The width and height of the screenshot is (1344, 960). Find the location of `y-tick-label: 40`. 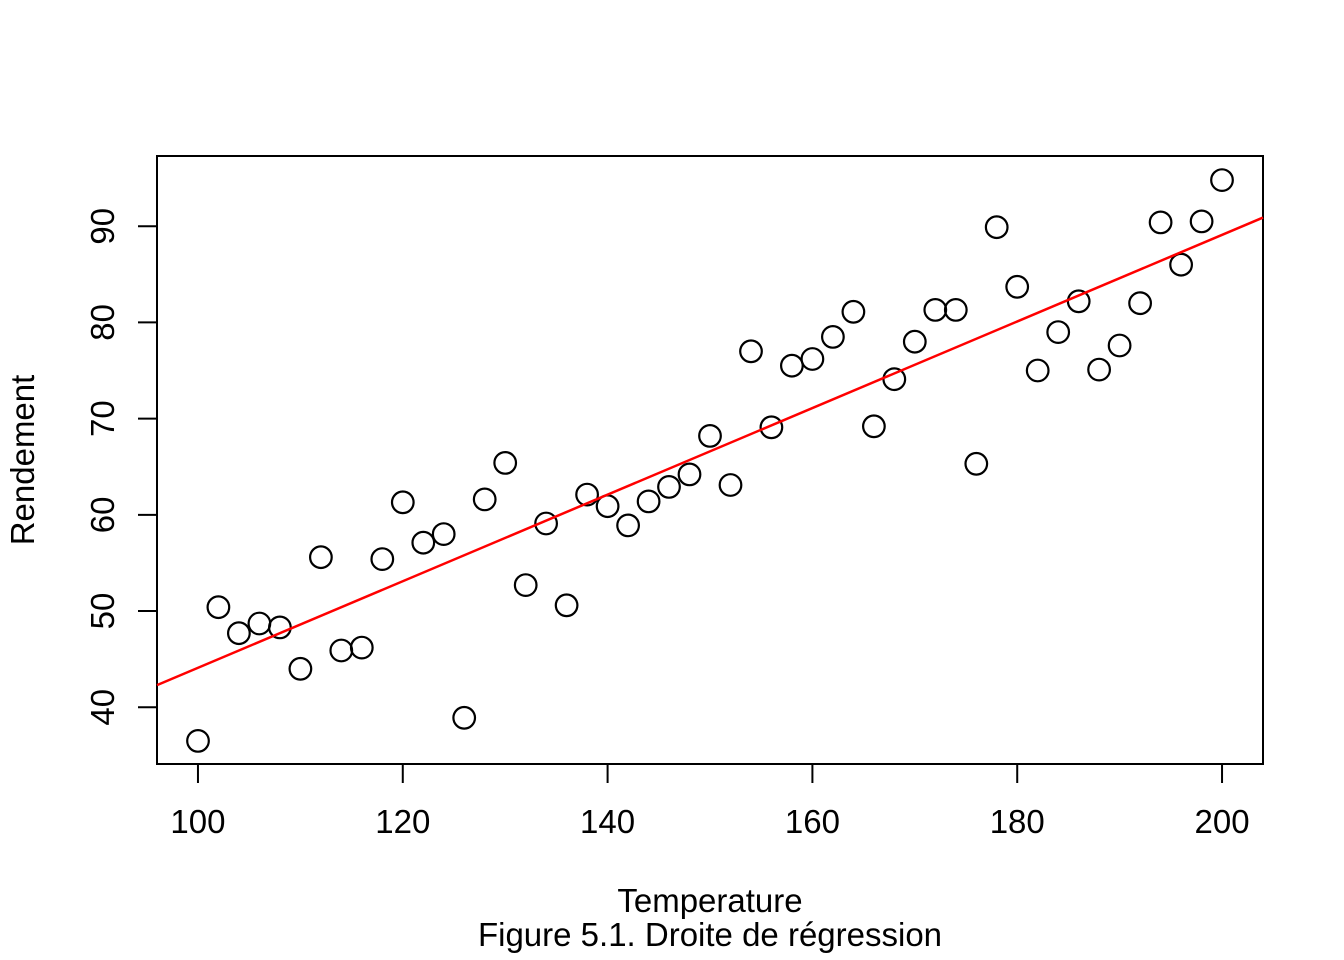

y-tick-label: 40 is located at coordinates (102, 707).